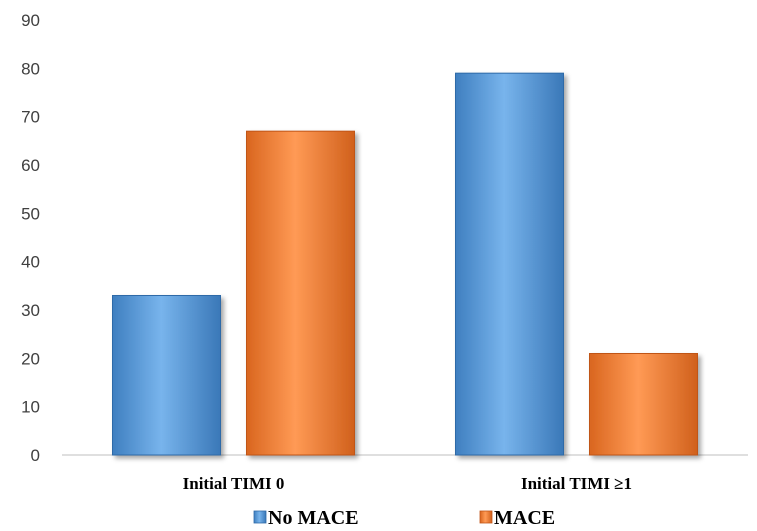 Image resolution: width=757 pixels, height=531 pixels. Describe the element at coordinates (30, 68) in the screenshot. I see `y-tick-label: 80` at that location.